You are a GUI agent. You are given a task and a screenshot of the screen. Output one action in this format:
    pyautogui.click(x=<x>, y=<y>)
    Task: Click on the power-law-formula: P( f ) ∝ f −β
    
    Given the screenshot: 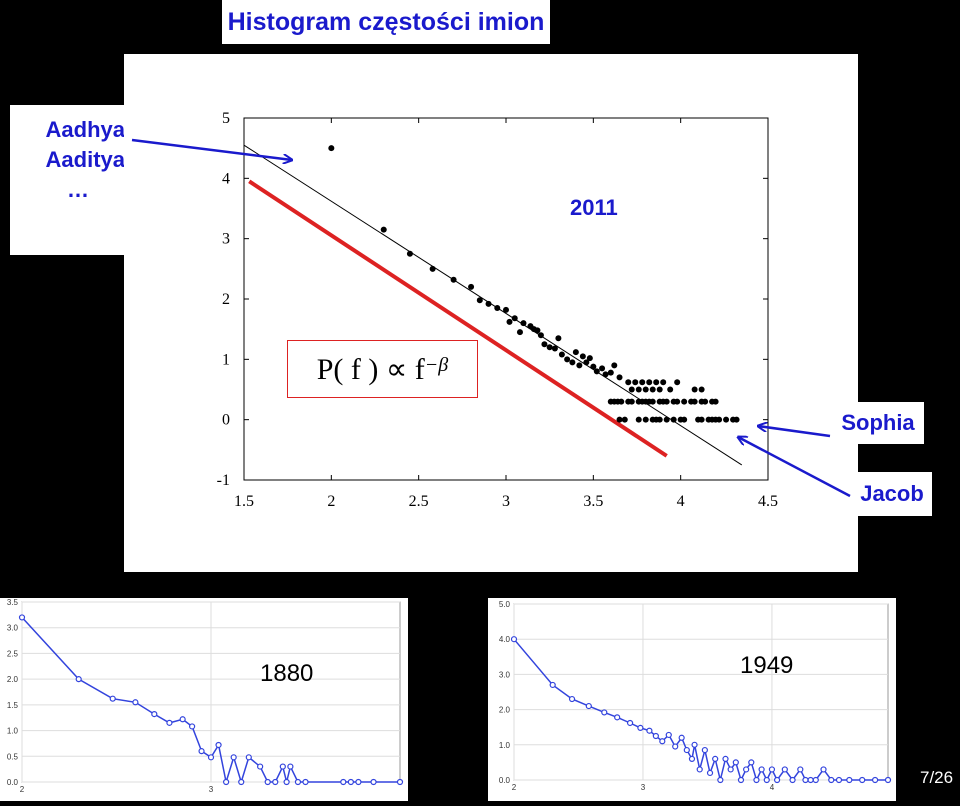 What is the action you would take?
    pyautogui.click(x=382, y=369)
    